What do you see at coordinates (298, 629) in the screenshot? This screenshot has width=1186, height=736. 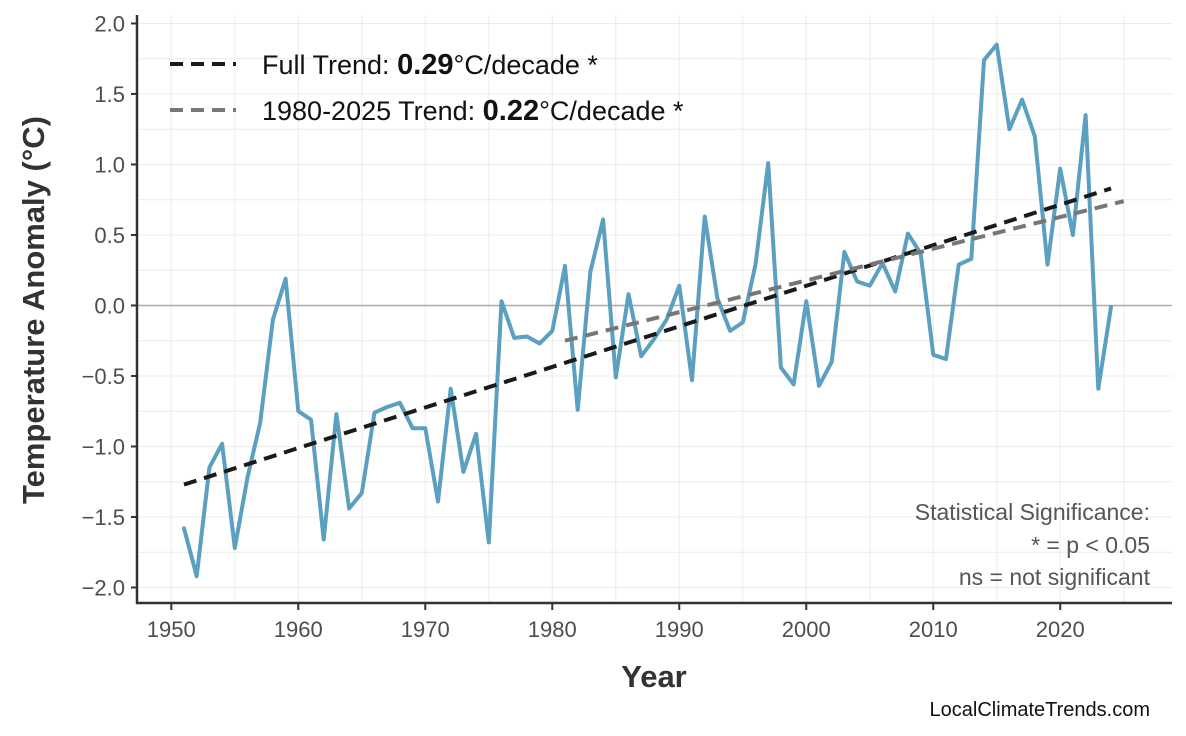 I see `x-tick-label: 1960` at bounding box center [298, 629].